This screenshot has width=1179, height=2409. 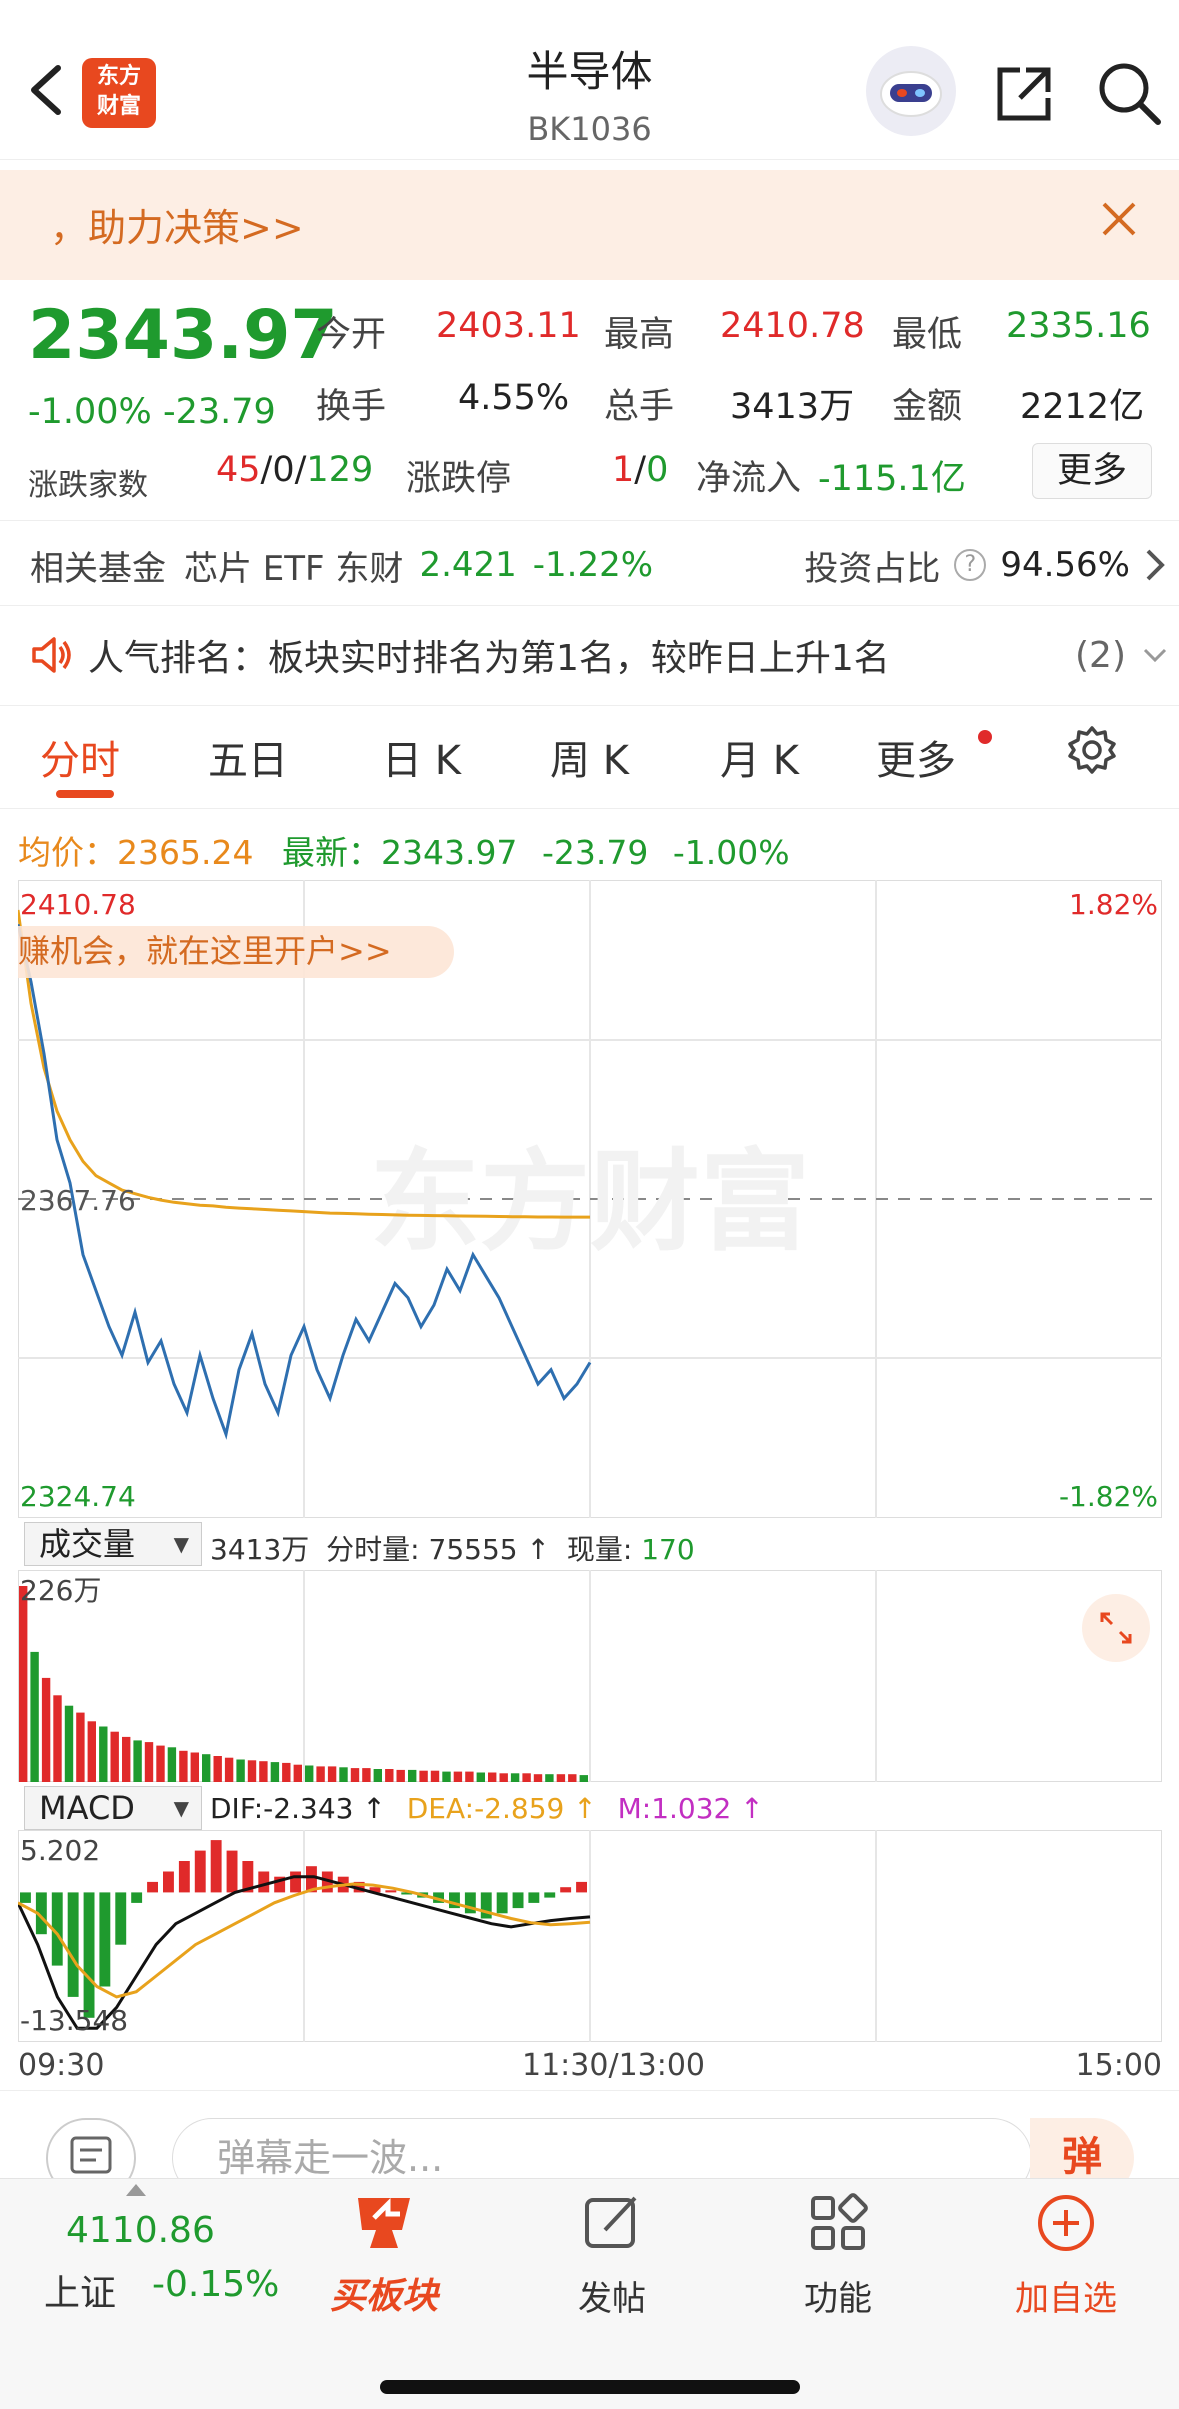 I want to click on macd-summary: DIF:-2.343 ↑ DEA:-2.859 ↑ M:1.032 ↑, so click(x=487, y=1808).